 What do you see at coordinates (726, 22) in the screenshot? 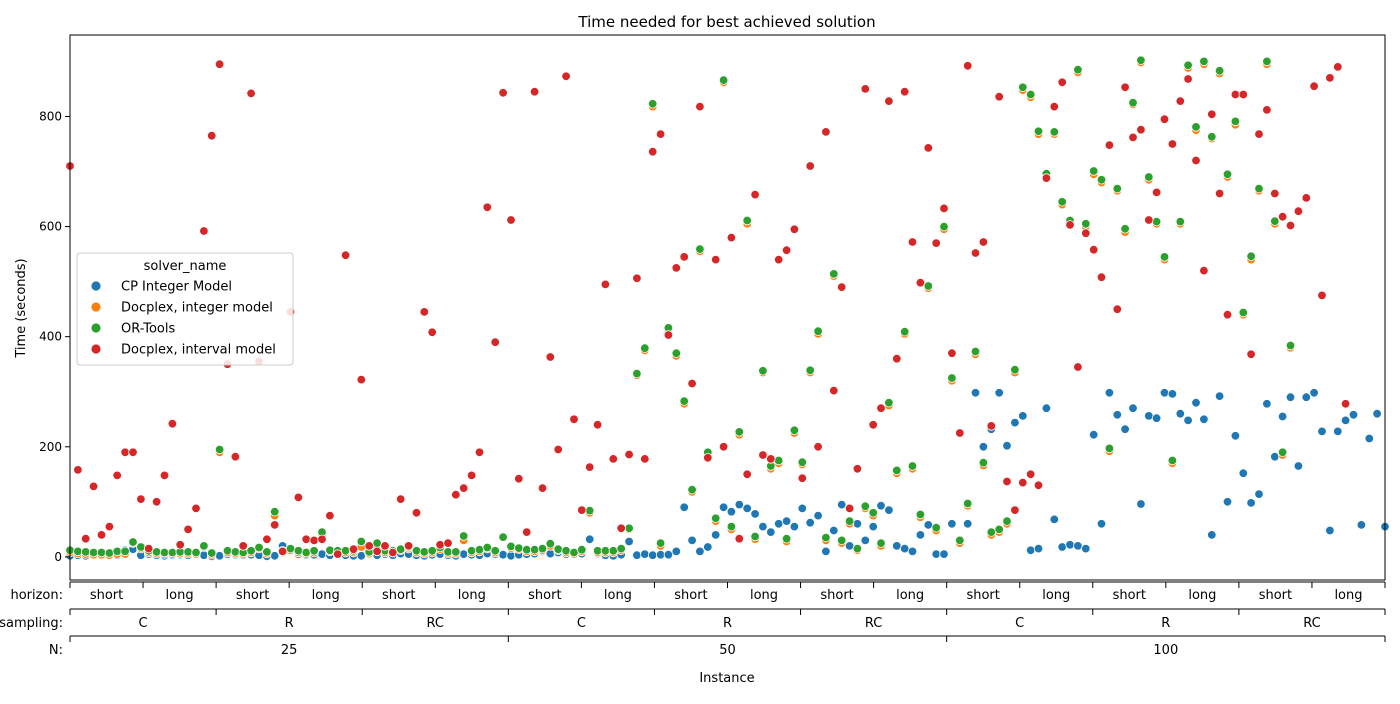
I see `chart-title: Time needed for best achieved solution` at bounding box center [726, 22].